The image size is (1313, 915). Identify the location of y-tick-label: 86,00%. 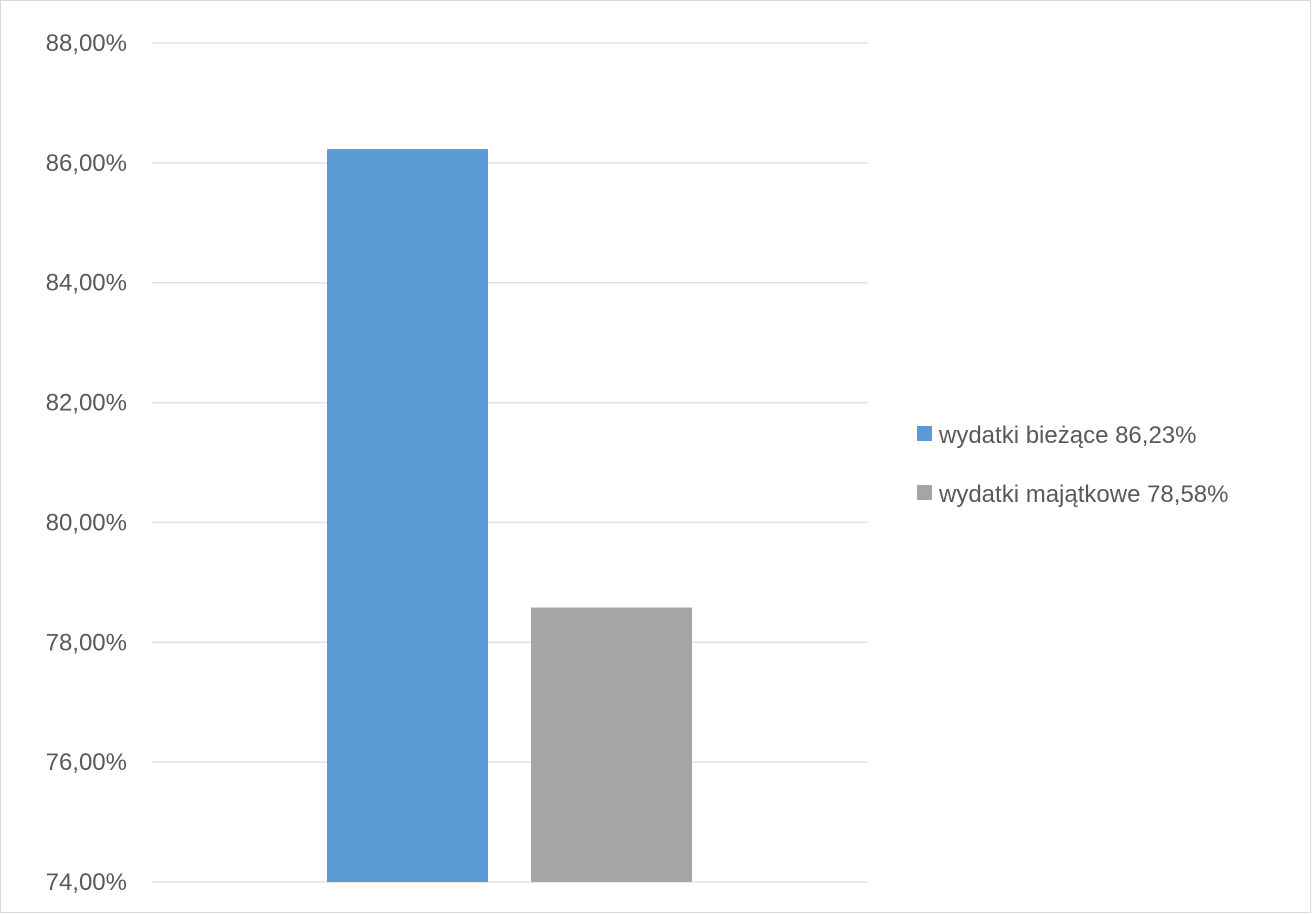
(86, 163).